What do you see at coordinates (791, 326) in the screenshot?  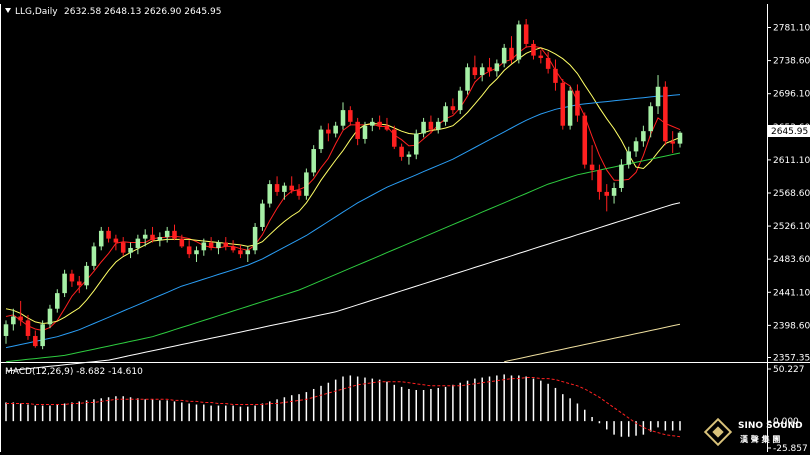 I see `price-tick-label: 2398.60` at bounding box center [791, 326].